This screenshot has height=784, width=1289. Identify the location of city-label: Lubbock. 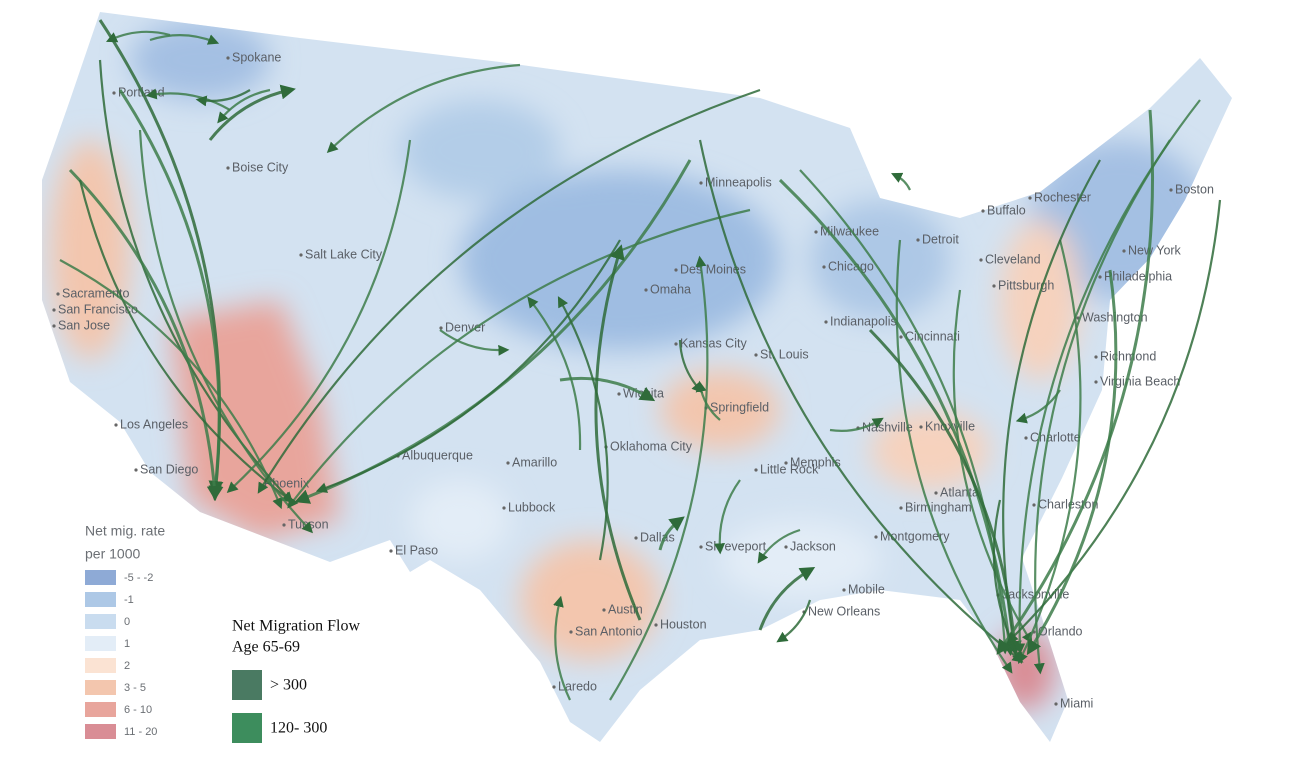
(532, 507).